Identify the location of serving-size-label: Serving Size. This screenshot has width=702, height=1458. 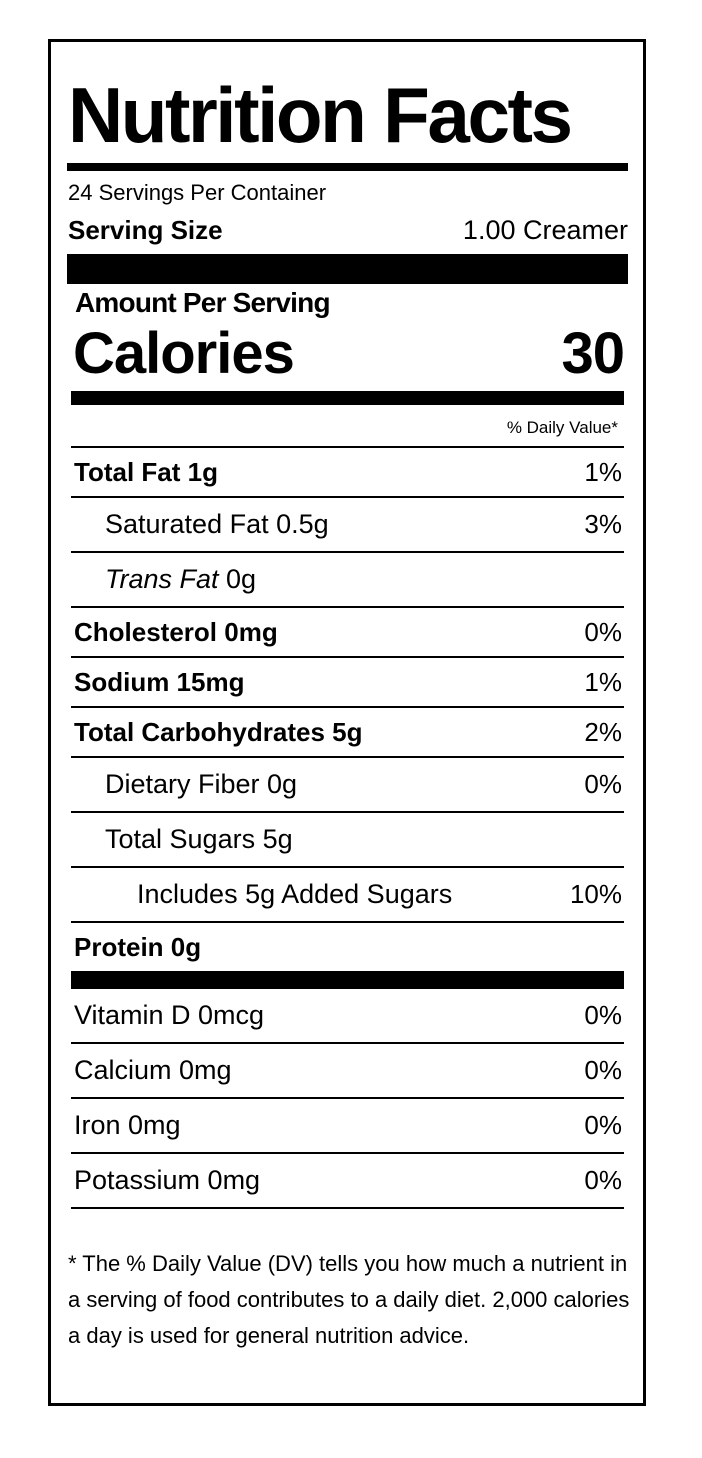
(145, 230).